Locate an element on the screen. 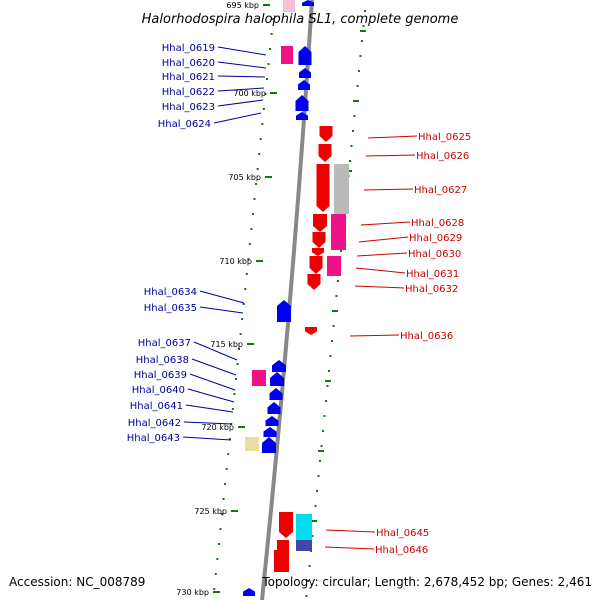 Image resolution: width=600 pixels, height=600 pixels. gene-label: Hhal_0622 is located at coordinates (188, 92).